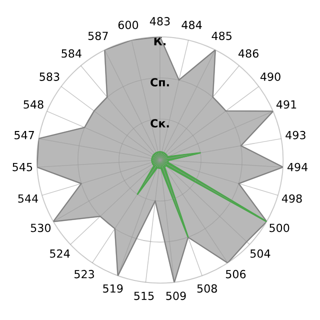  I want to click on spoke-label: 490, so click(270, 76).